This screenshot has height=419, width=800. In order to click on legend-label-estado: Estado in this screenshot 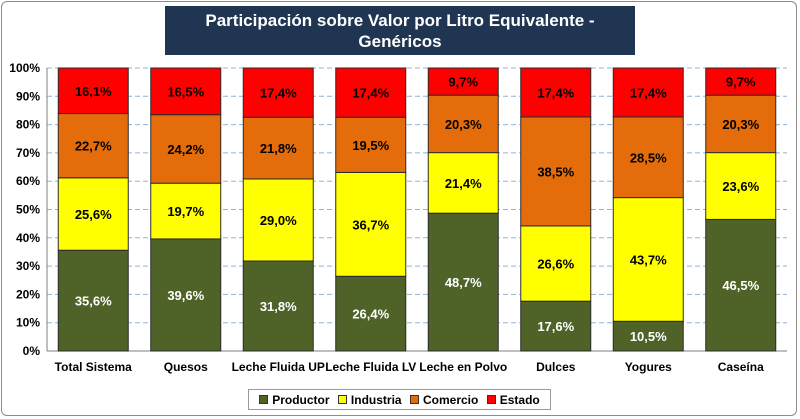, I will do `click(519, 399)`.